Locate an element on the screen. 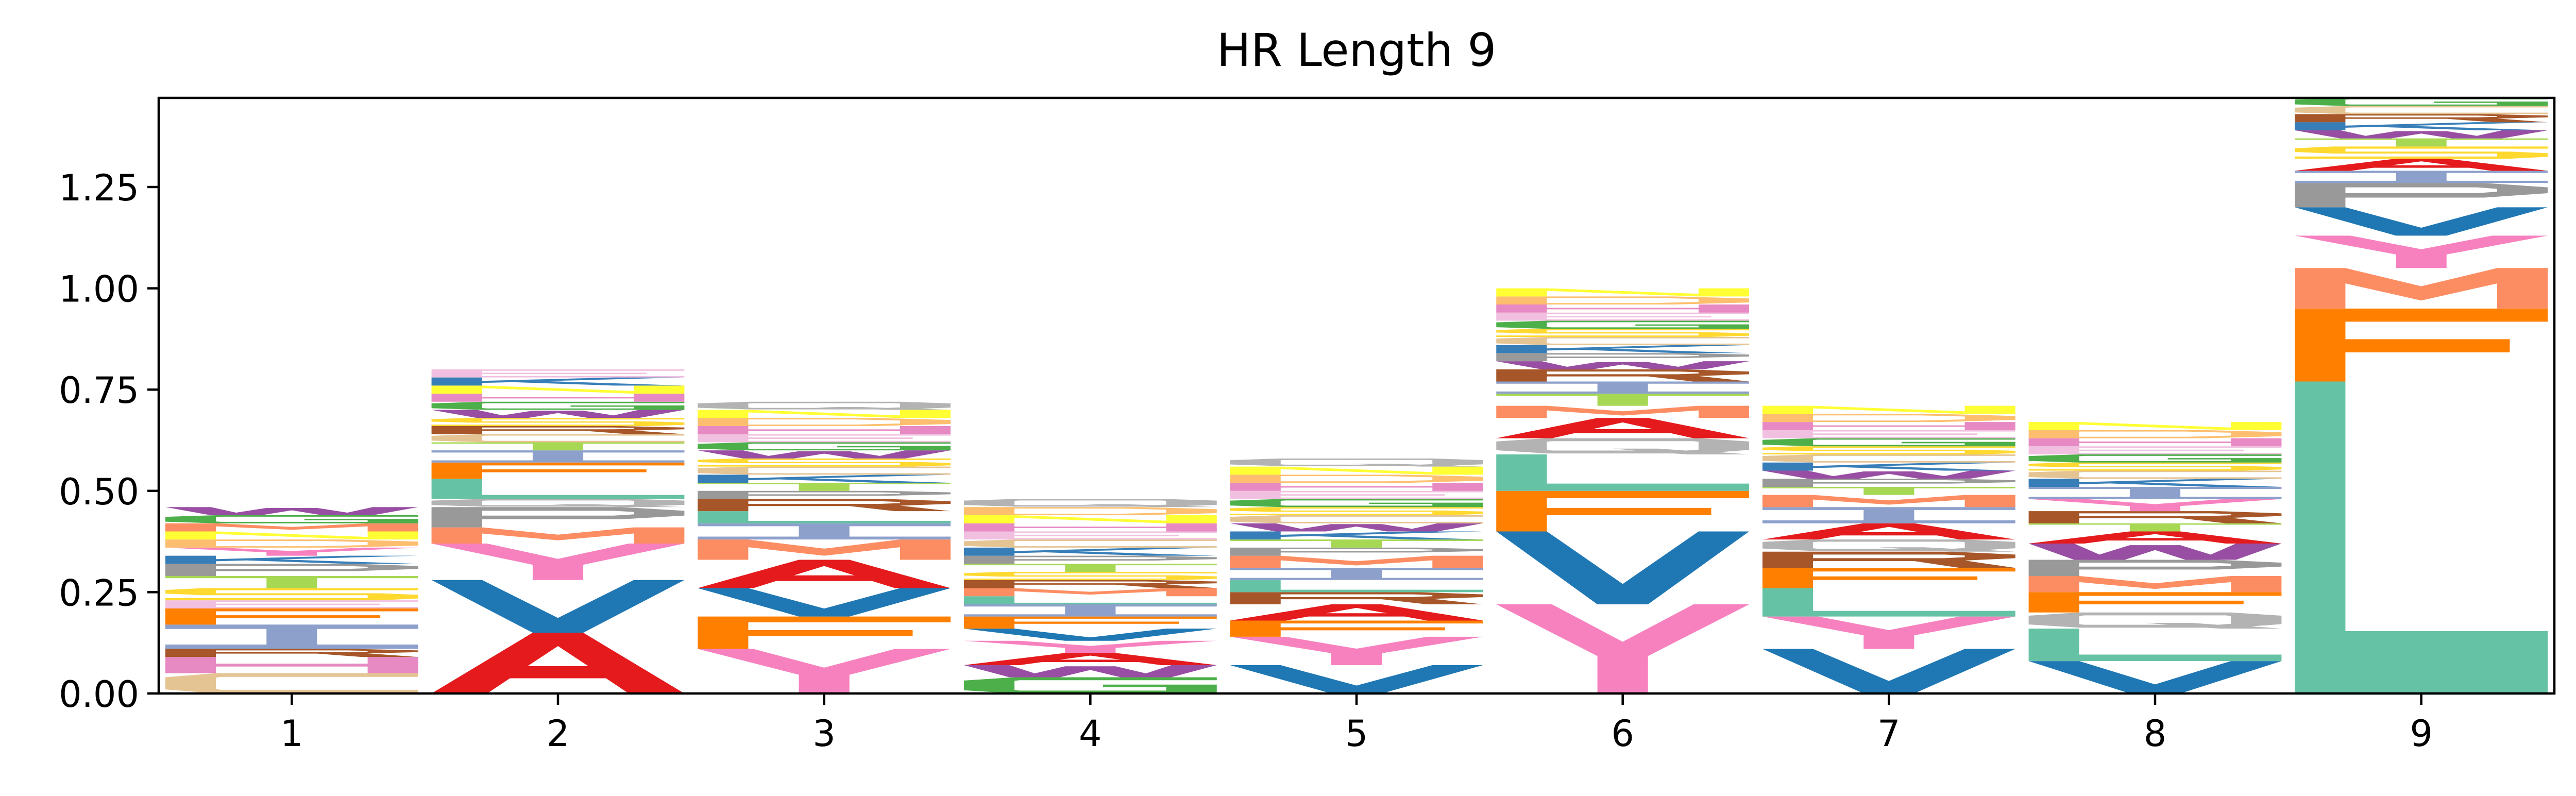 The width and height of the screenshot is (2576, 796). y-tick-label: 0.25 is located at coordinates (99, 593).